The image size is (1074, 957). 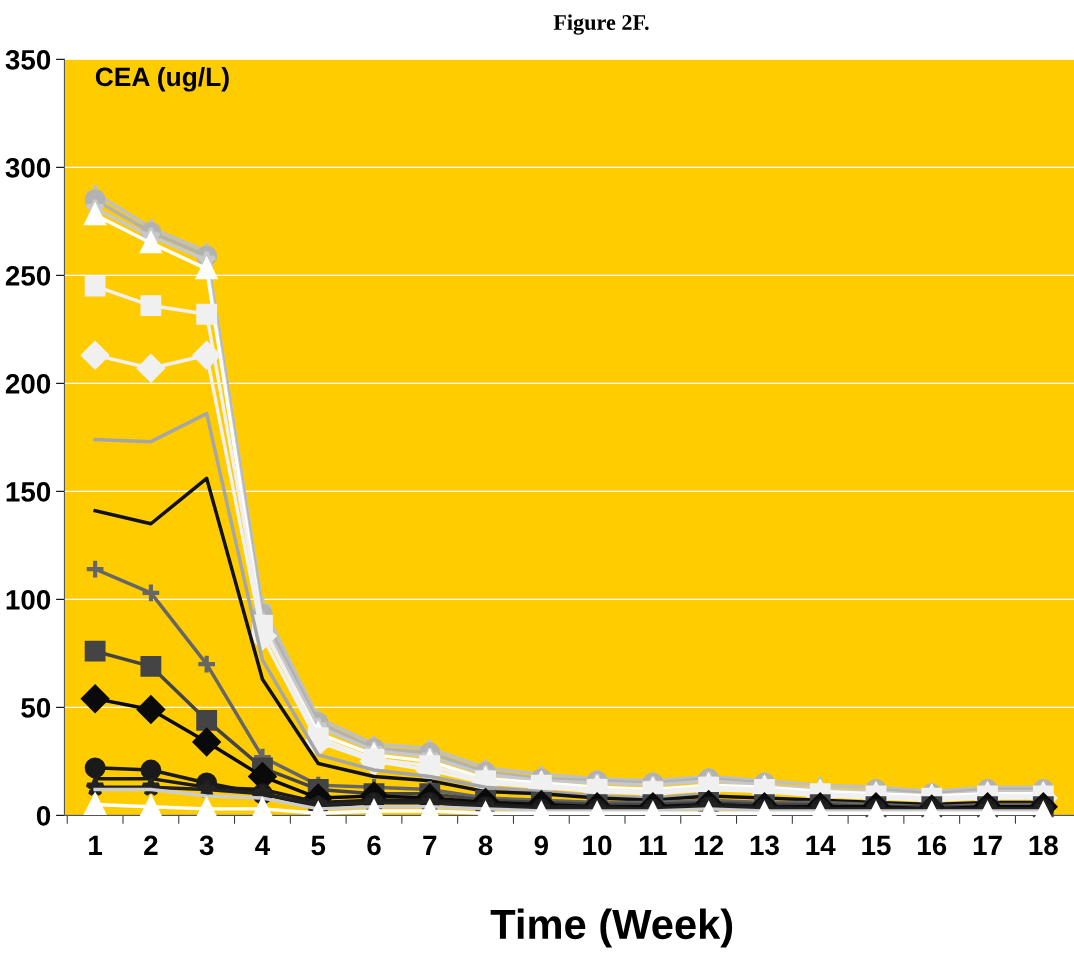 I want to click on x-tick-label: 8, so click(x=485, y=845).